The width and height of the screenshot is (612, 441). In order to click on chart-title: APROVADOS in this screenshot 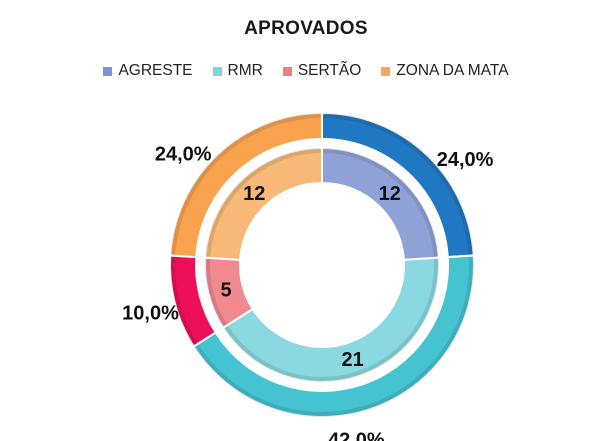, I will do `click(306, 28)`.